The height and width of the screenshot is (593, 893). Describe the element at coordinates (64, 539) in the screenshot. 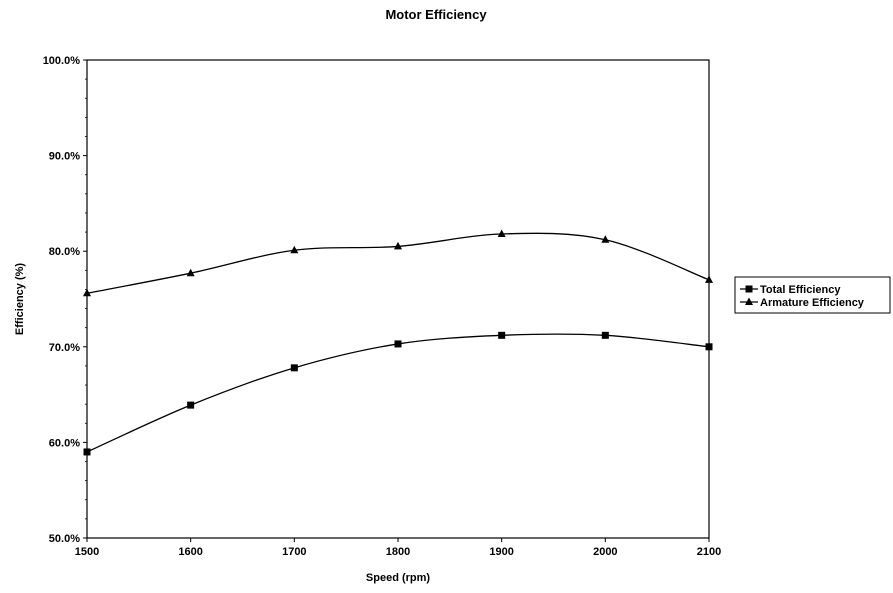

I see `y-tick-label: 50.0%` at that location.